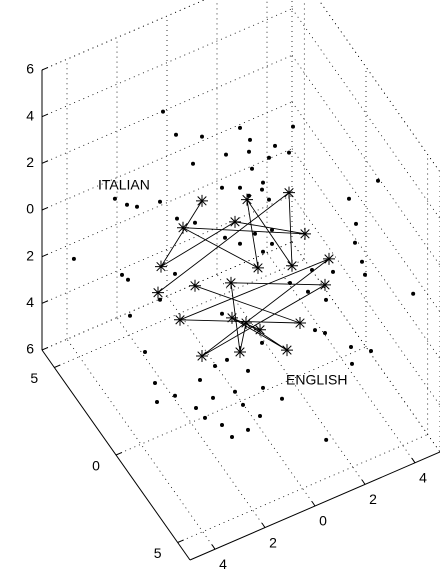  I want to click on x-tick-label: 0, so click(323, 521).